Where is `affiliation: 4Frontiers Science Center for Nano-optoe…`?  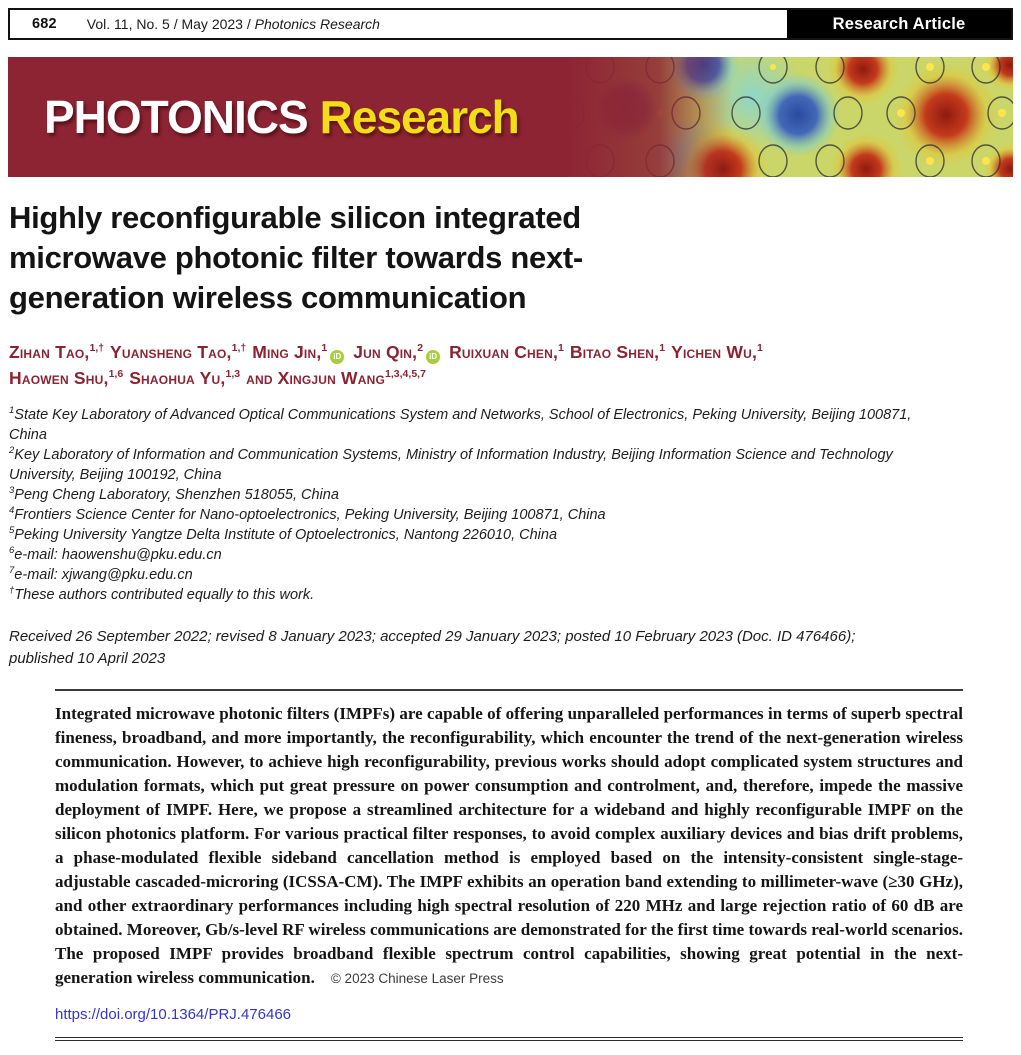
affiliation: 4Frontiers Science Center for Nano-optoe… is located at coordinates (307, 514).